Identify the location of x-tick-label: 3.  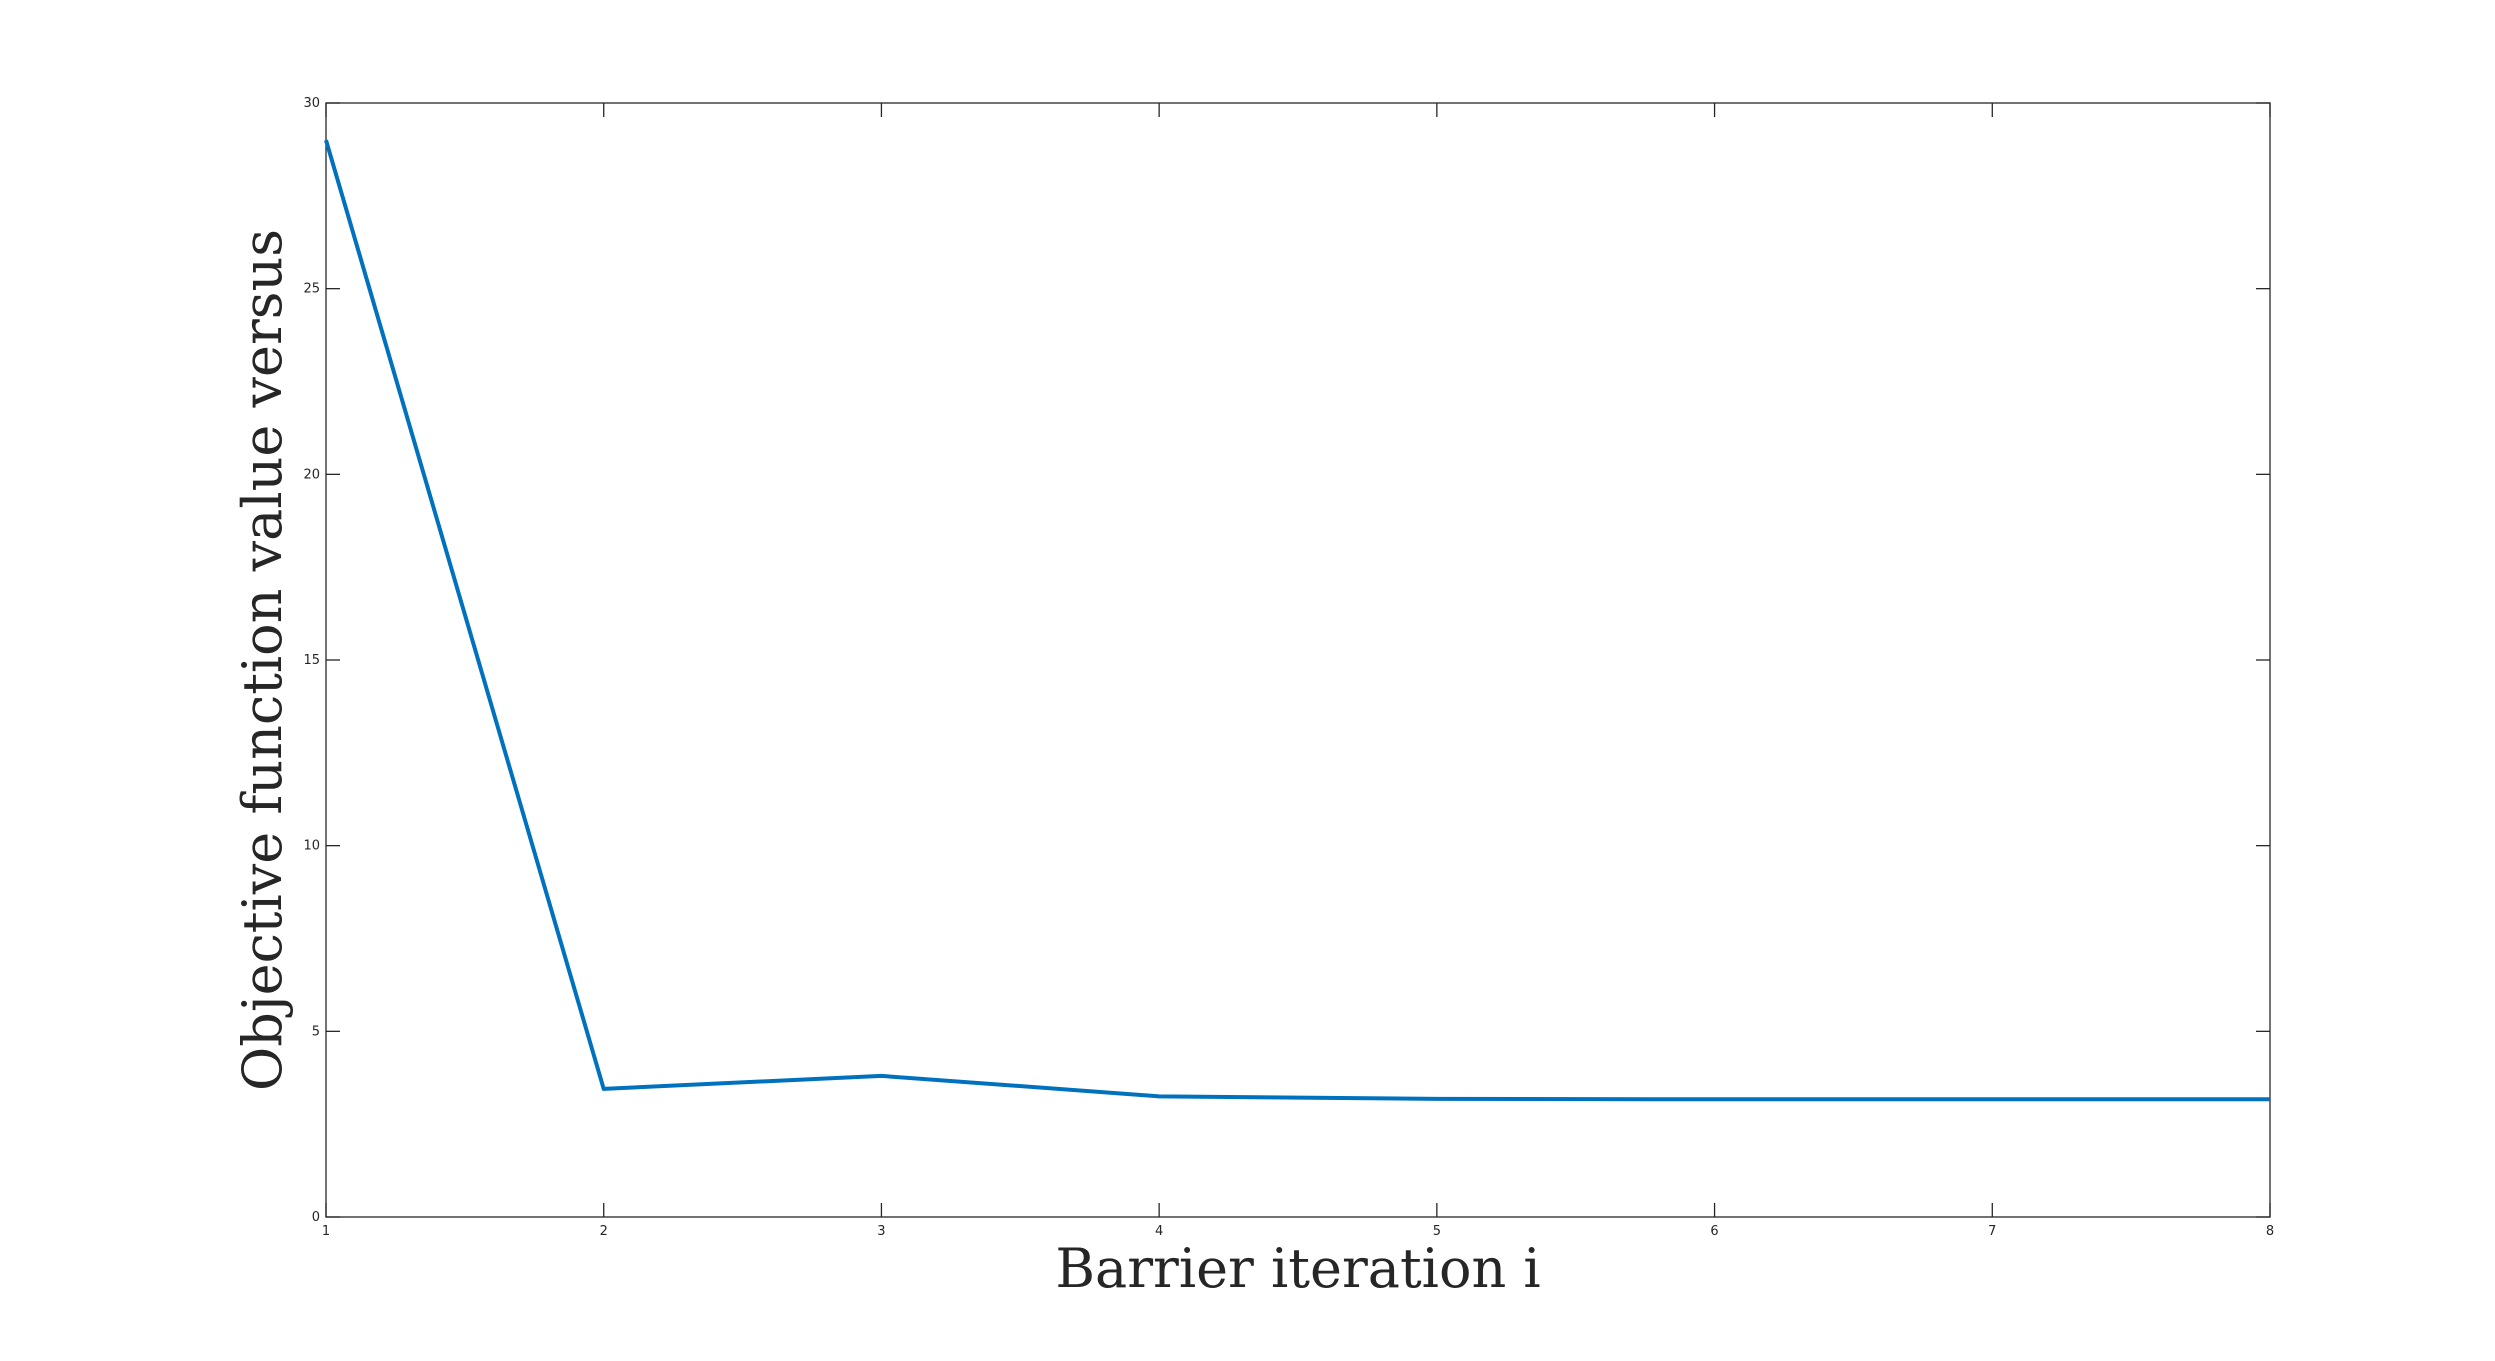
(881, 1231).